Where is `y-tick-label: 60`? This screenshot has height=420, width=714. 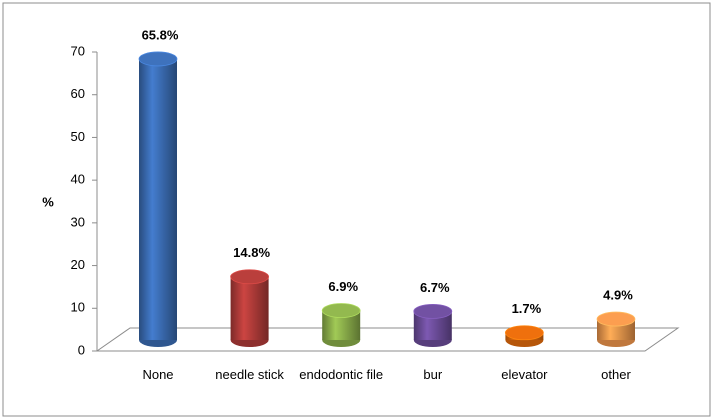
y-tick-label: 60 is located at coordinates (78, 93).